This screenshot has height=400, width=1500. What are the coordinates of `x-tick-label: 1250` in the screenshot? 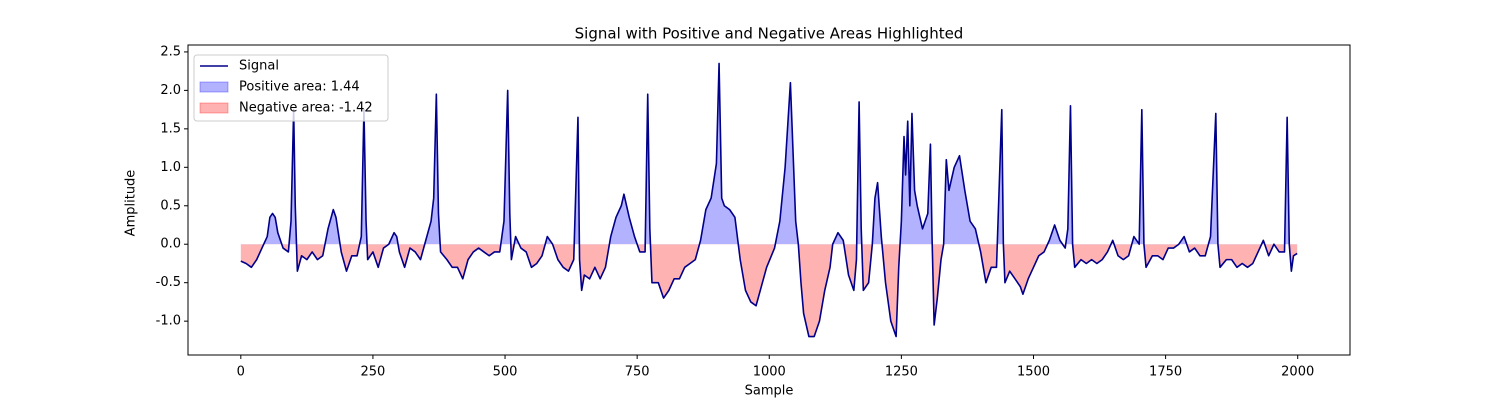 It's located at (901, 372).